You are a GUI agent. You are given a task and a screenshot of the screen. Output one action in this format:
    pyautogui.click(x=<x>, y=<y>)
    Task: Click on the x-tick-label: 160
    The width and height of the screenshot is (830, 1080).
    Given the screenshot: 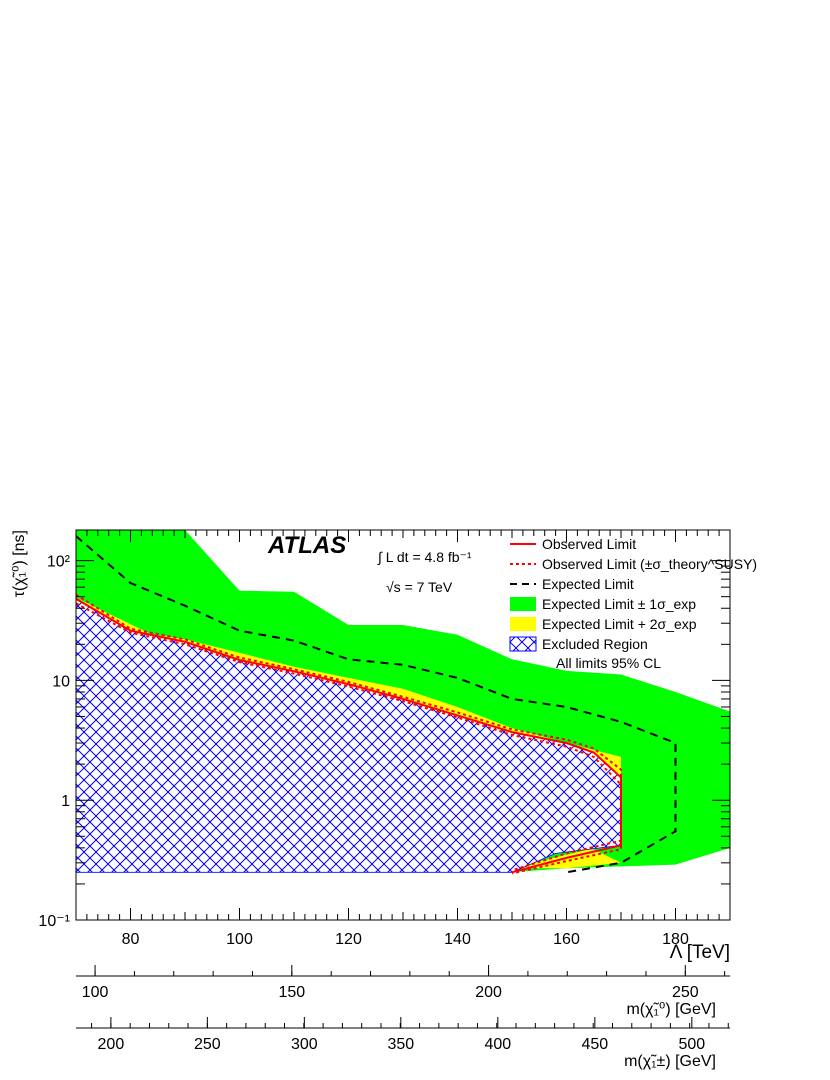 What is the action you would take?
    pyautogui.click(x=566, y=939)
    